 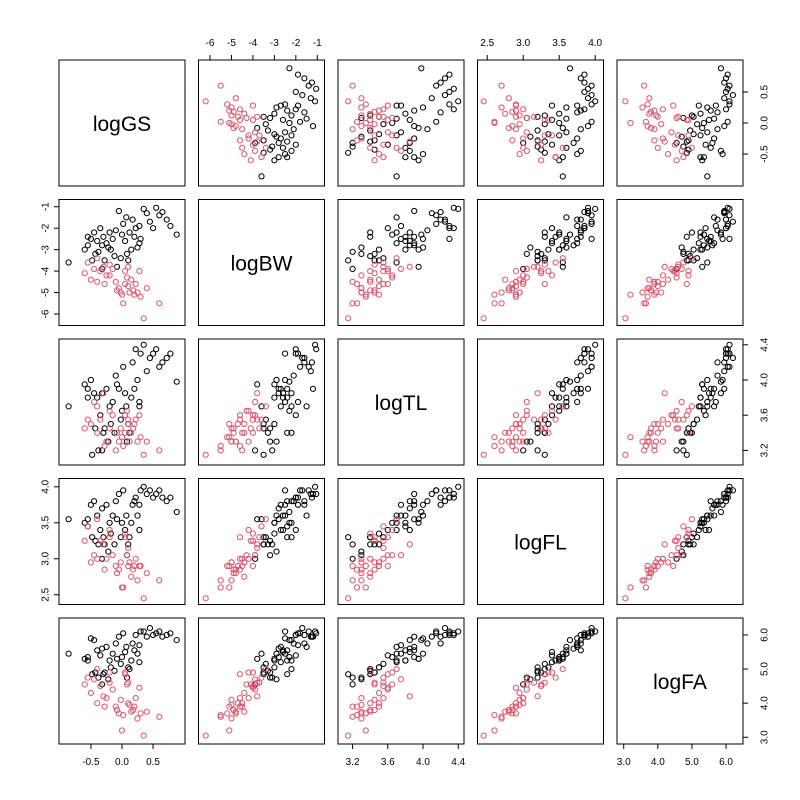 What do you see at coordinates (540, 402) in the screenshot?
I see `panel-logTL-logFL` at bounding box center [540, 402].